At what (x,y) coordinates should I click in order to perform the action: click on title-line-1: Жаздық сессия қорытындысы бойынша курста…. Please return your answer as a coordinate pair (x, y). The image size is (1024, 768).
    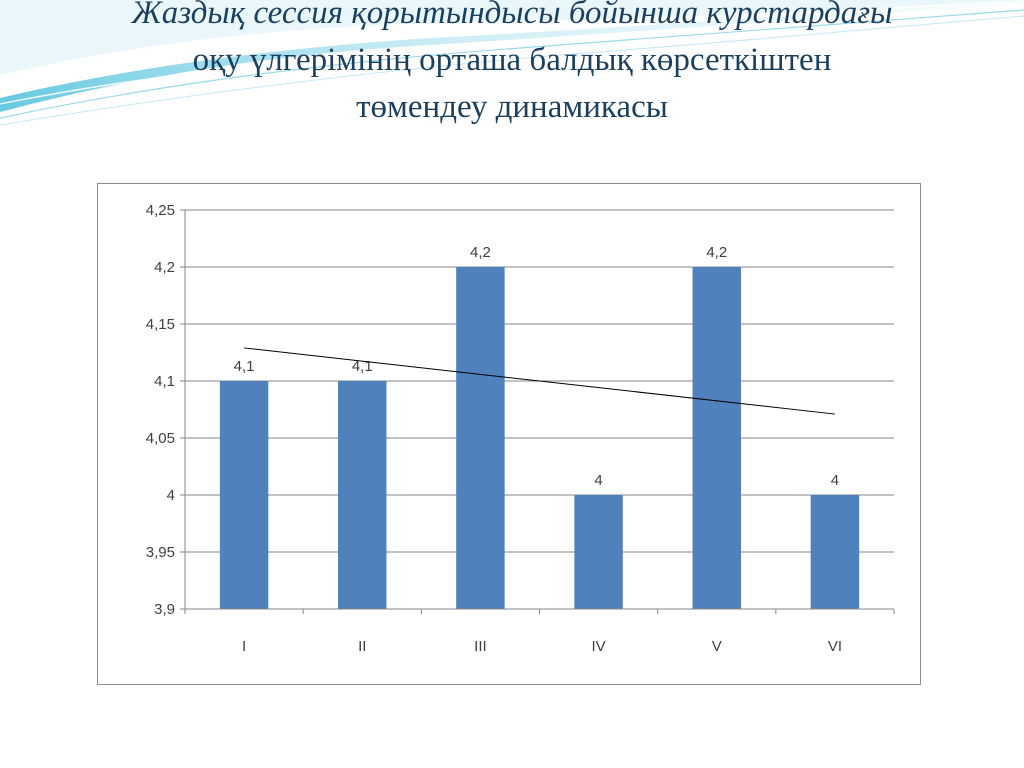
    Looking at the image, I should click on (512, 15).